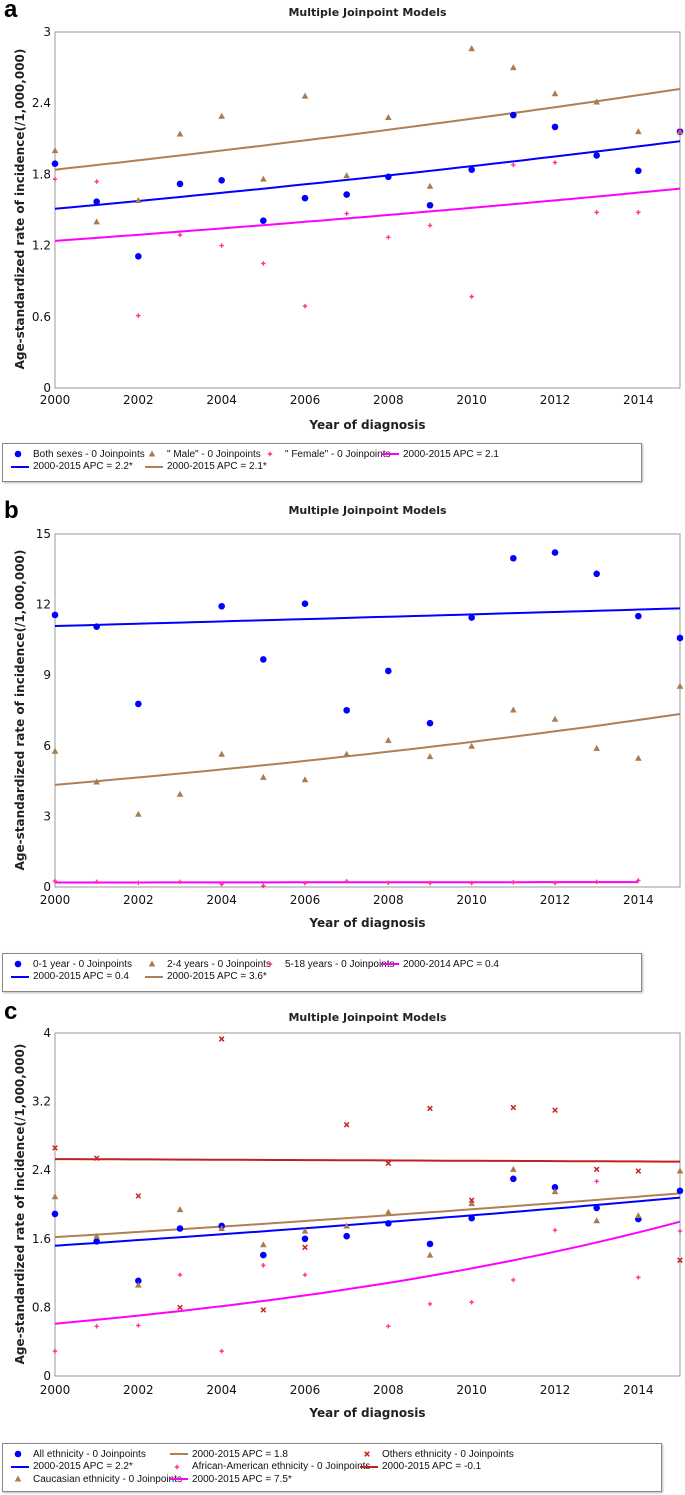 The height and width of the screenshot is (1495, 685). I want to click on legend-label: 2000-2015 APC = 2.2*, so click(83, 466).